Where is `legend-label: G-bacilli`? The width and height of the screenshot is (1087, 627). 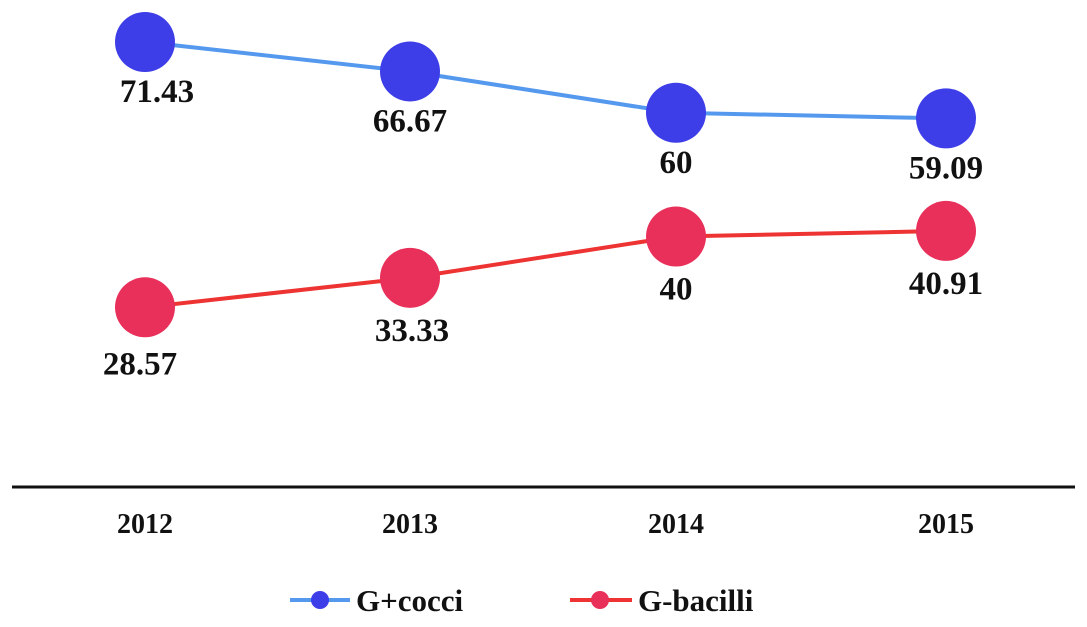 legend-label: G-bacilli is located at coordinates (696, 600).